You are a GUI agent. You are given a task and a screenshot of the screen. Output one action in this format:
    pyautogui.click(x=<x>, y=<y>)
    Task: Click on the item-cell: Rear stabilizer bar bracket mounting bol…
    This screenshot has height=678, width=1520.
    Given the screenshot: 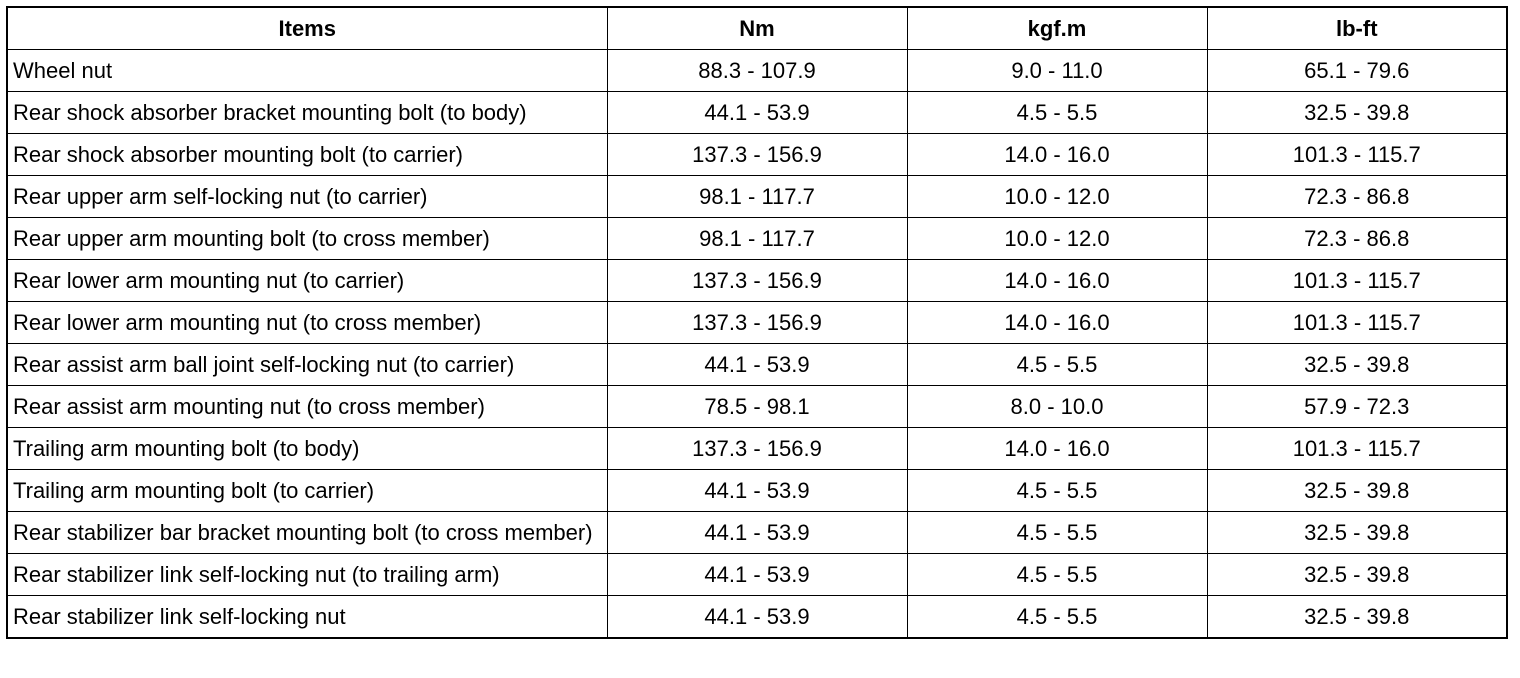 What is the action you would take?
    pyautogui.click(x=307, y=532)
    